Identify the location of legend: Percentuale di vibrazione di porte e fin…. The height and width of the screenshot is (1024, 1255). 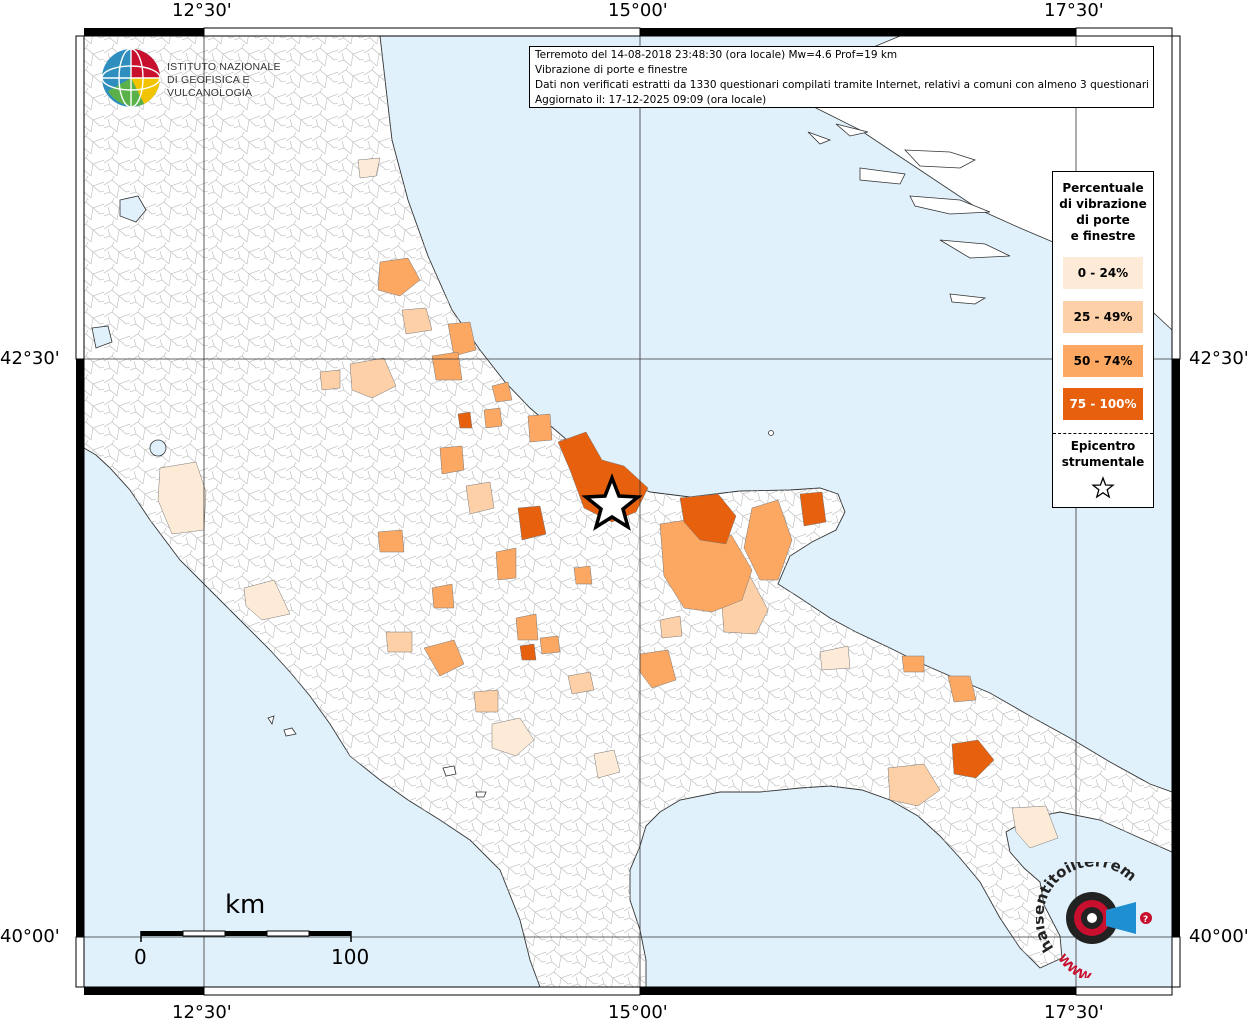
(1103, 339).